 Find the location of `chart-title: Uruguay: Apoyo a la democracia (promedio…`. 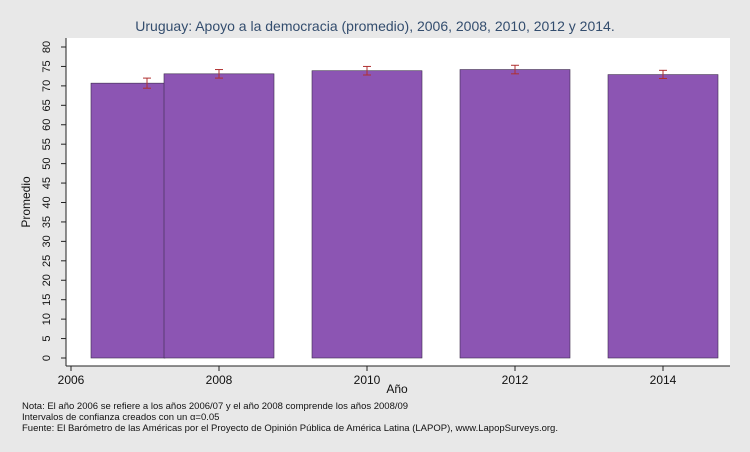

chart-title: Uruguay: Apoyo a la democracia (promedio… is located at coordinates (375, 26).